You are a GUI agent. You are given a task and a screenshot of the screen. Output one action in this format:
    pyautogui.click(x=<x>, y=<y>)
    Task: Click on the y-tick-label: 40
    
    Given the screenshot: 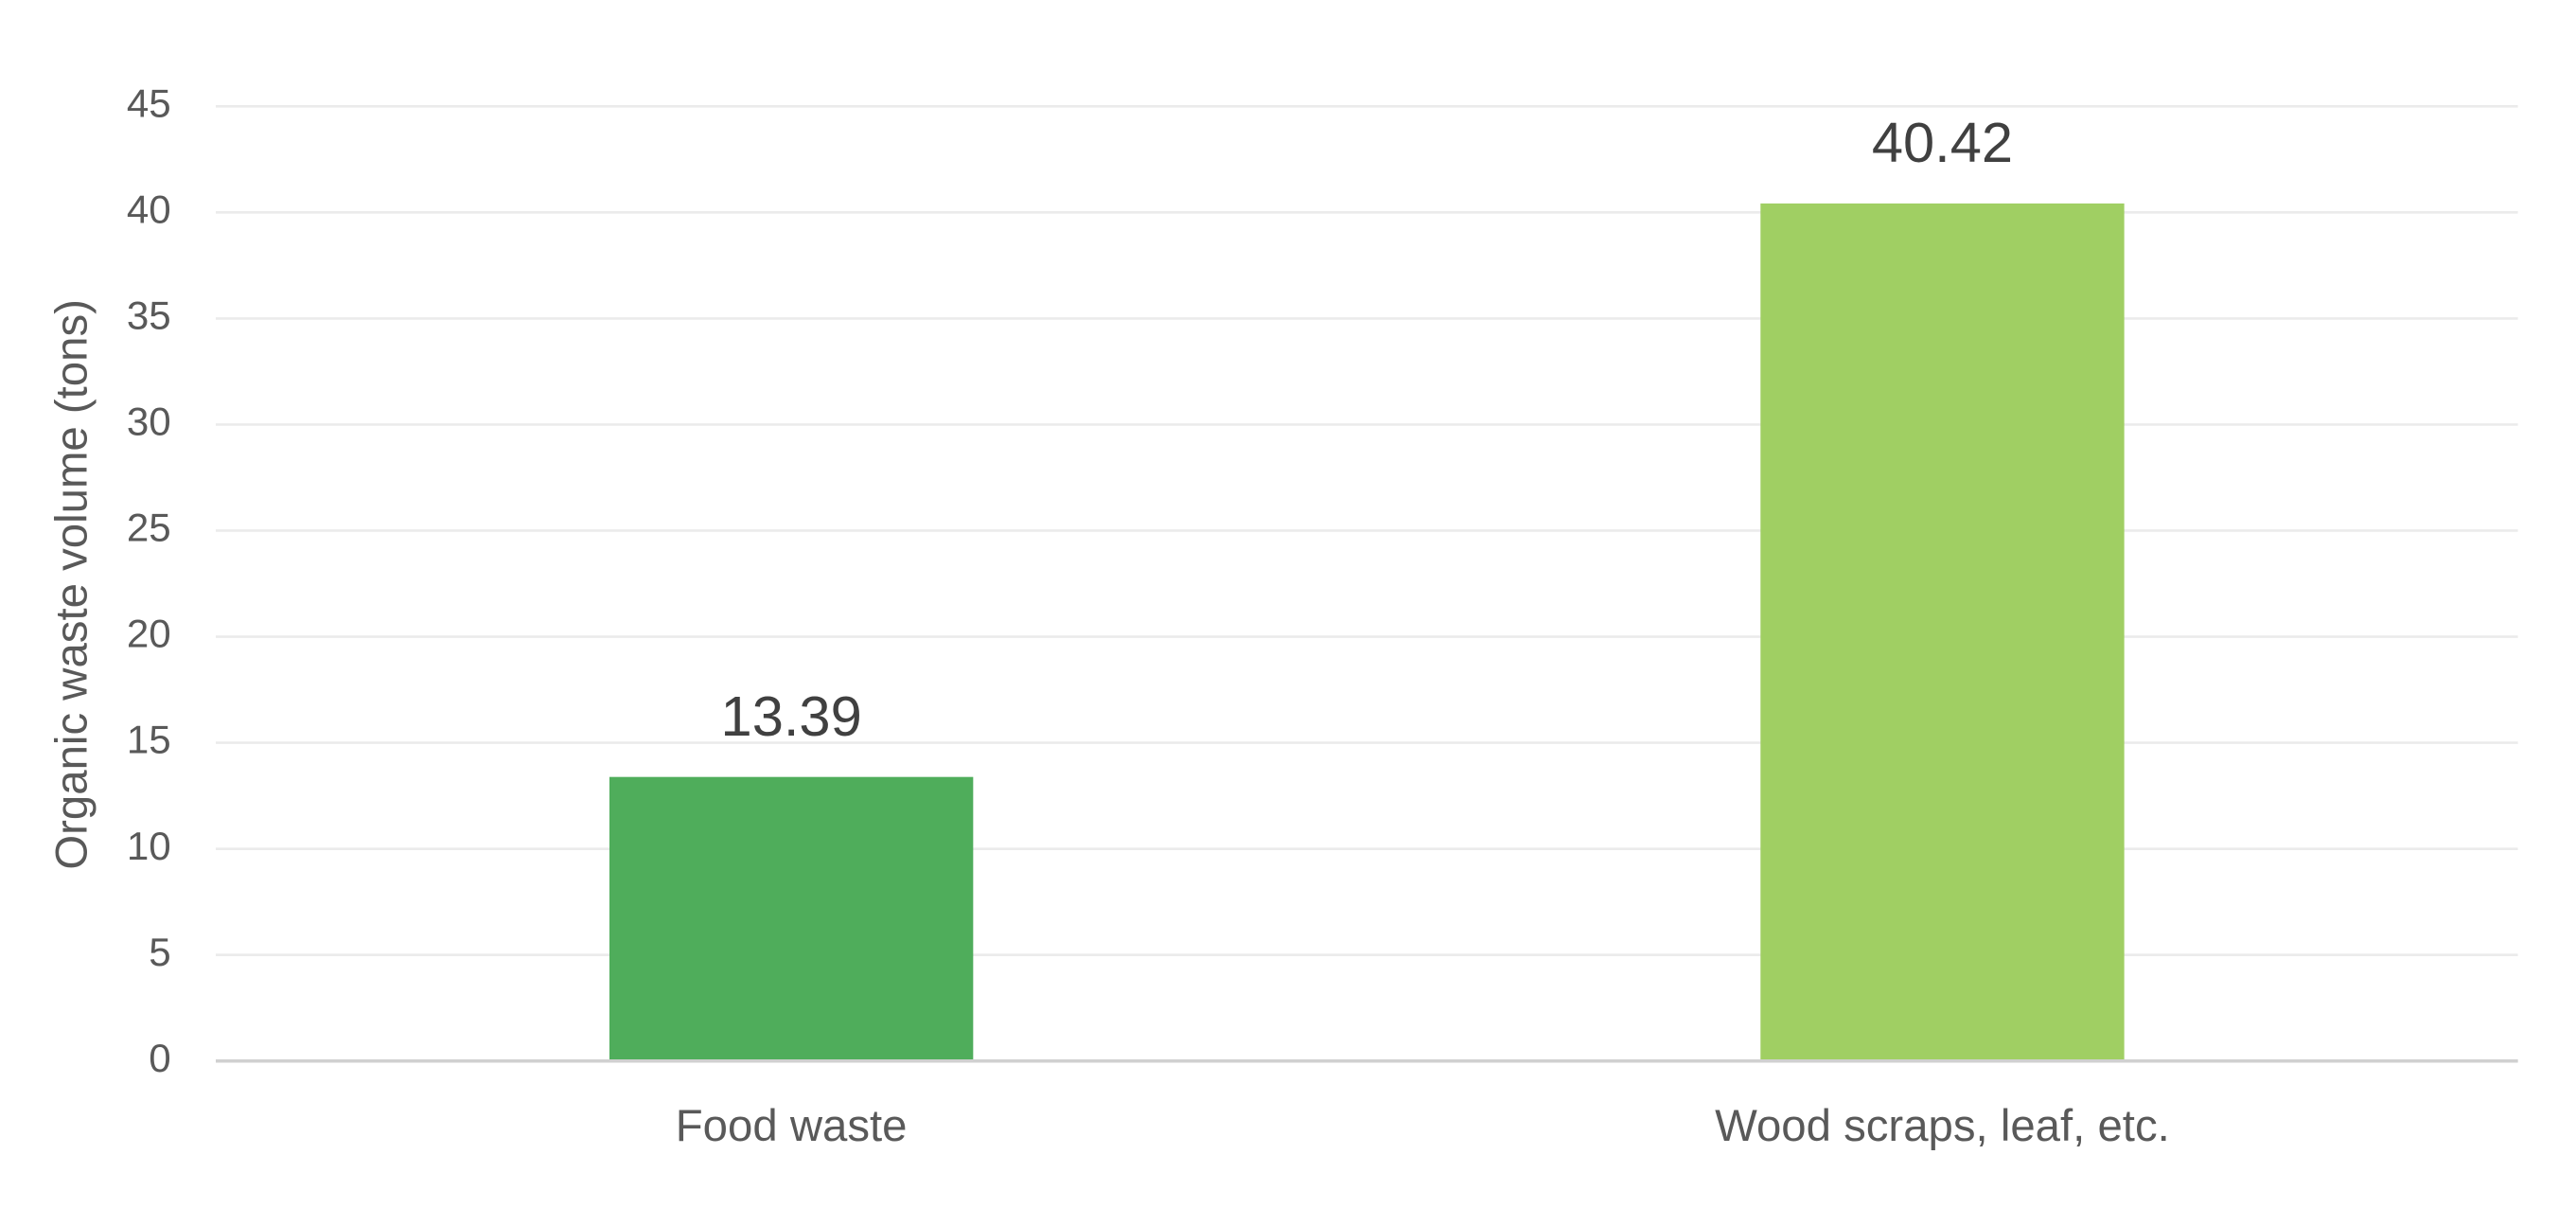 What is the action you would take?
    pyautogui.click(x=149, y=209)
    